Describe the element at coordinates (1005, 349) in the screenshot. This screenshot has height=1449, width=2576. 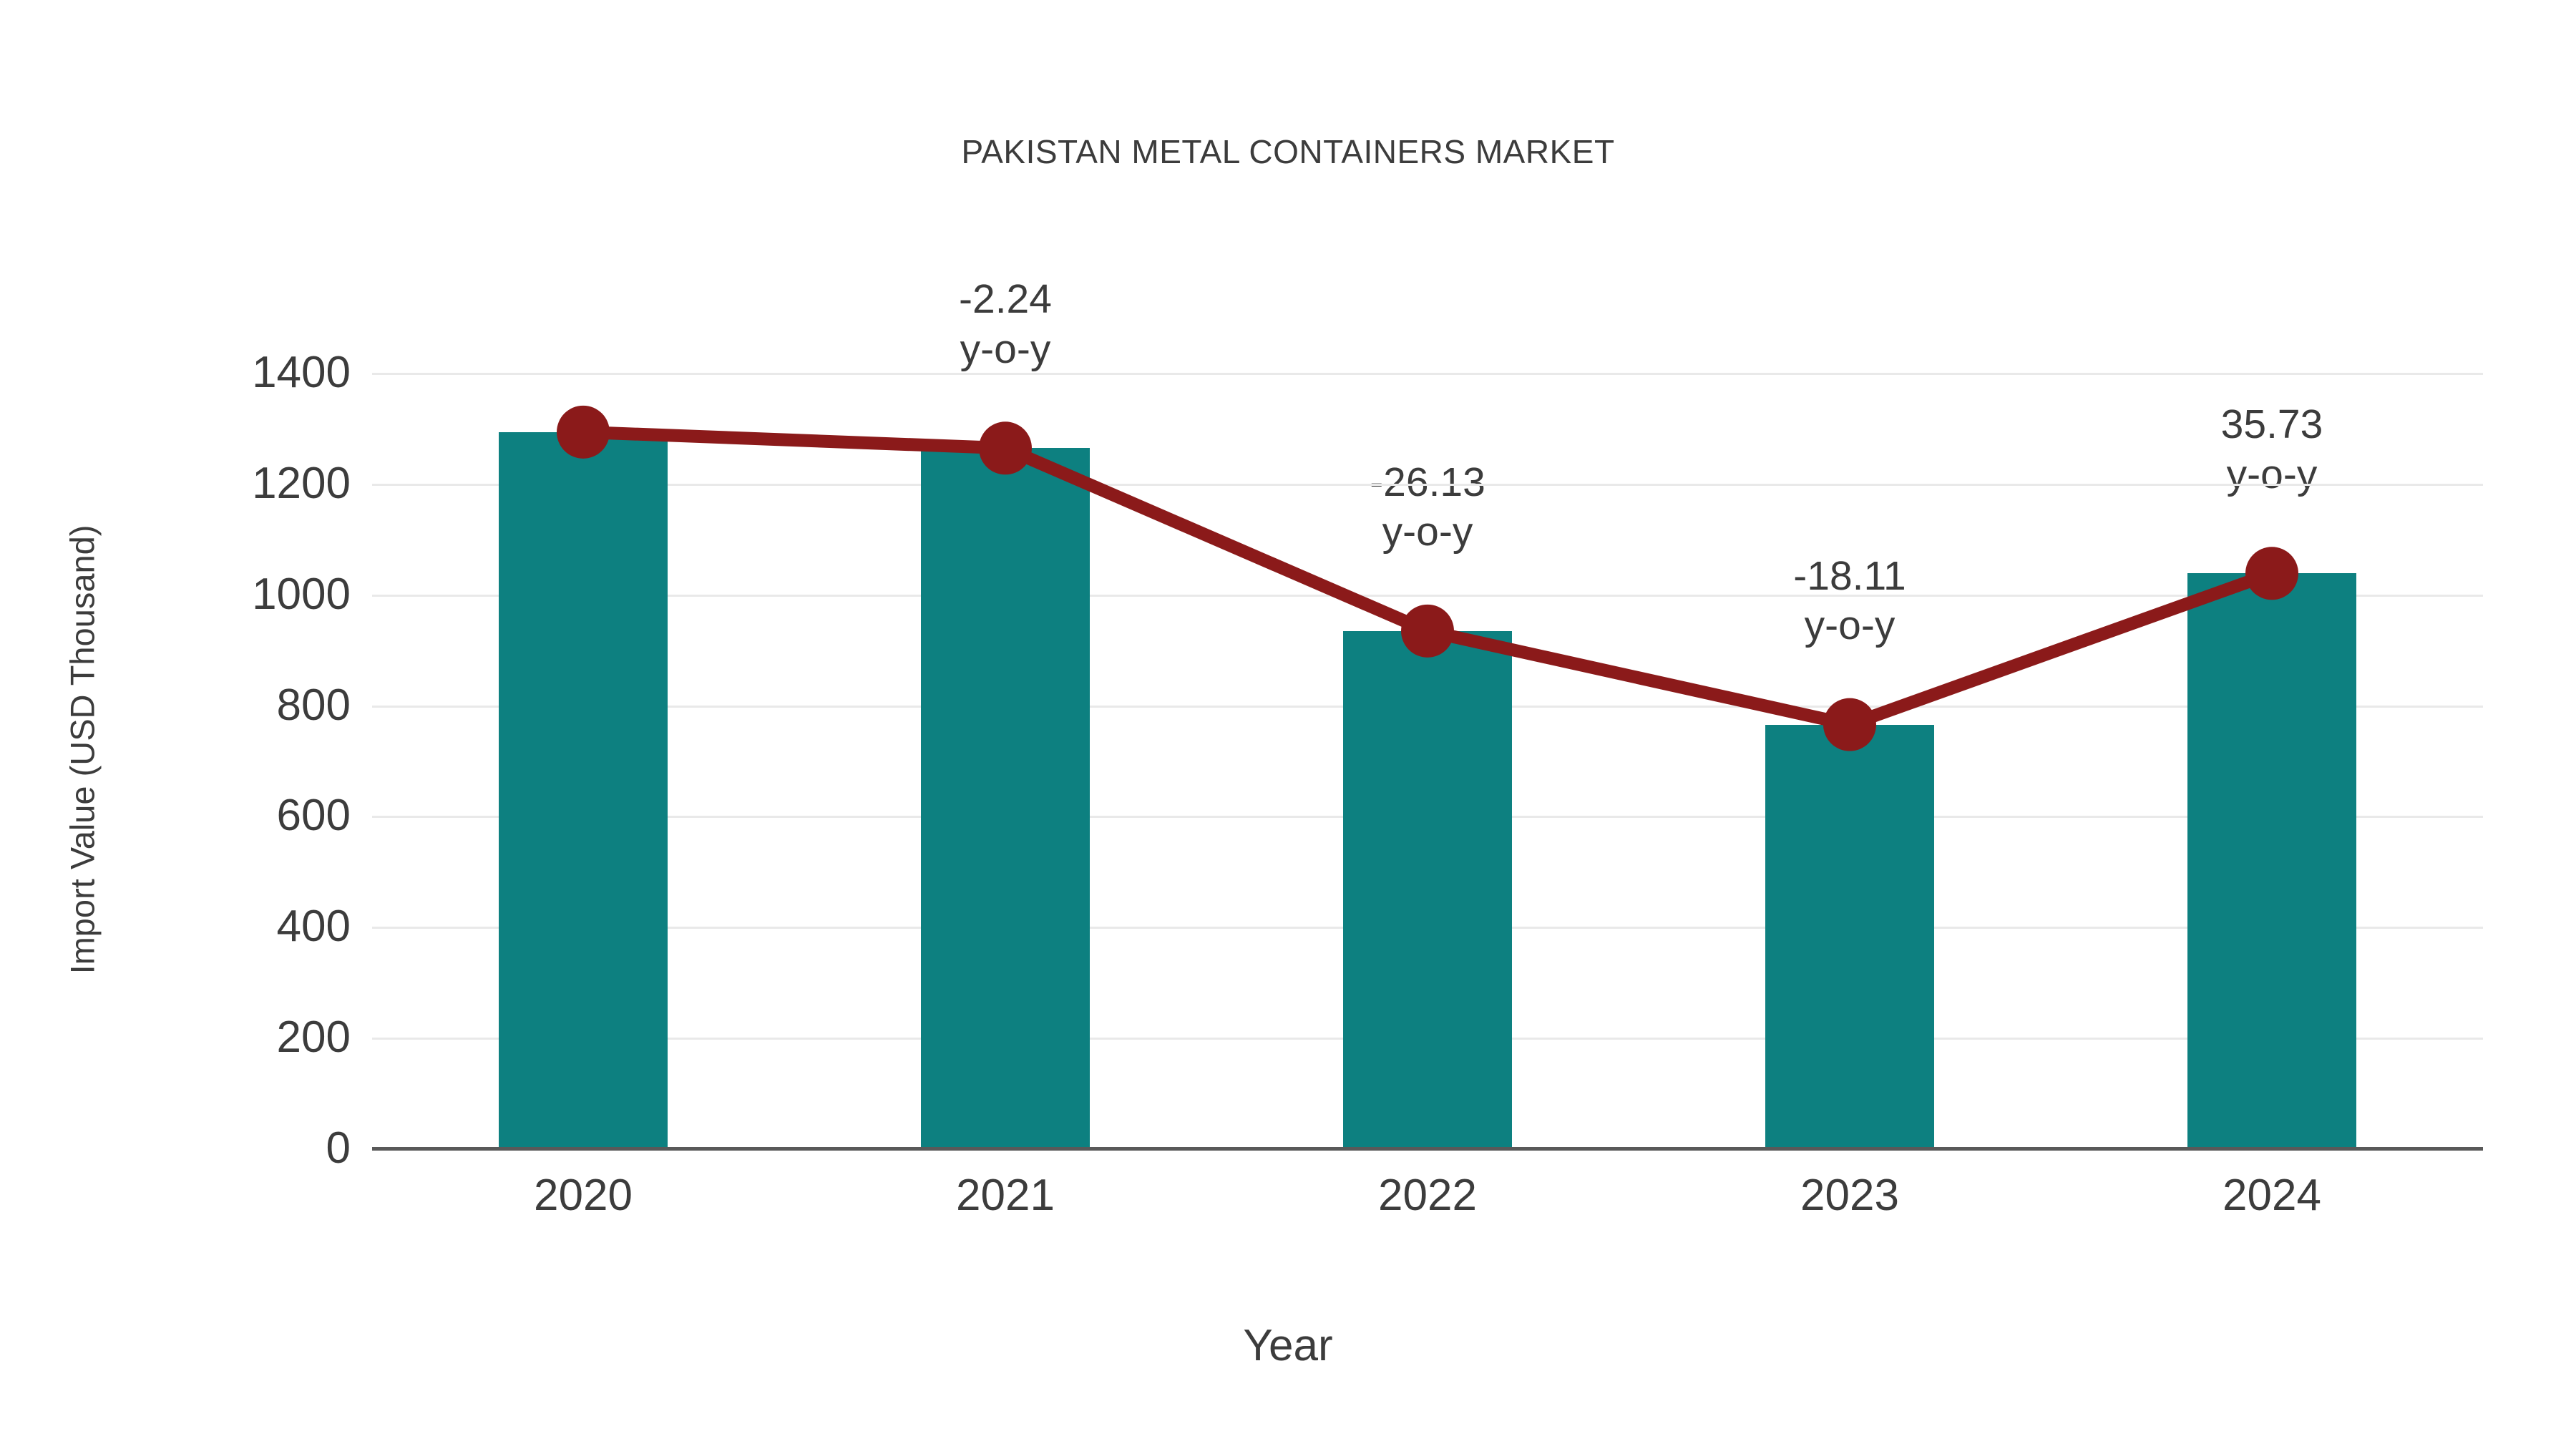
I see `annotation-unit: y-o-y` at that location.